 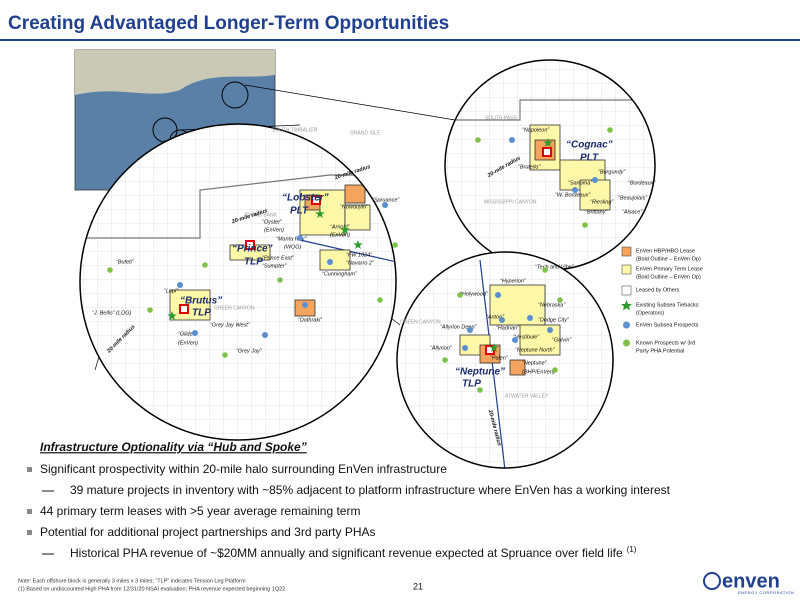 What do you see at coordinates (310, 320) in the screenshot?
I see `prospect-label: “Dothraki”` at bounding box center [310, 320].